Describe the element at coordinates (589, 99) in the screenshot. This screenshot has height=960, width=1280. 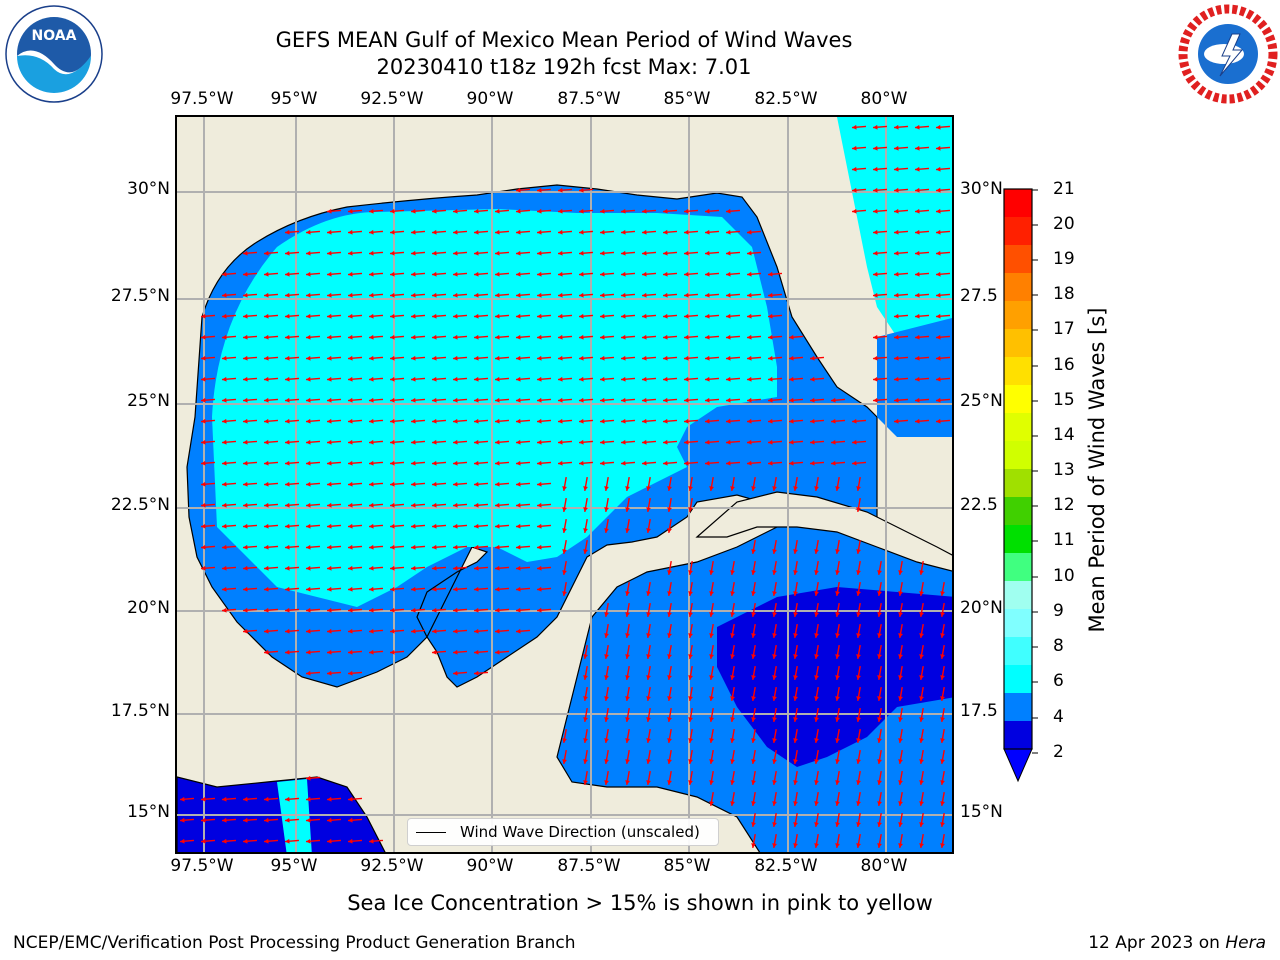
I see `lon-tick-top: 87.5°W` at that location.